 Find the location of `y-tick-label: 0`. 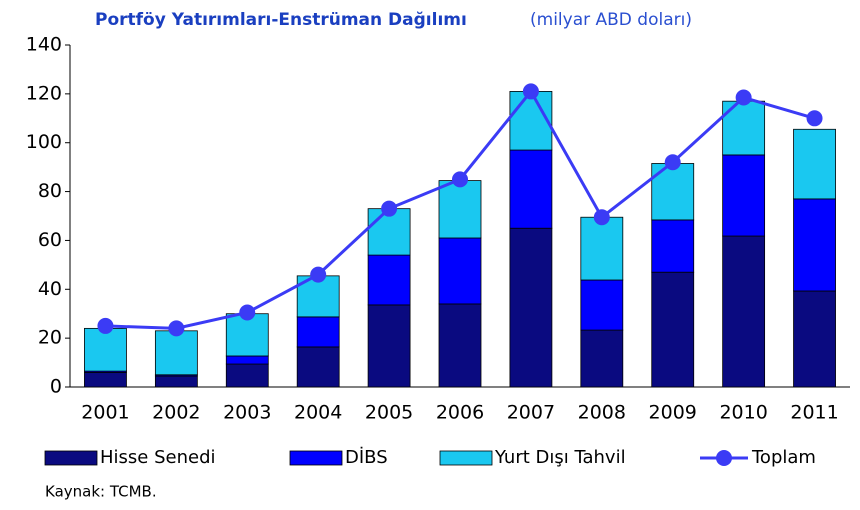

y-tick-label: 0 is located at coordinates (56, 387).